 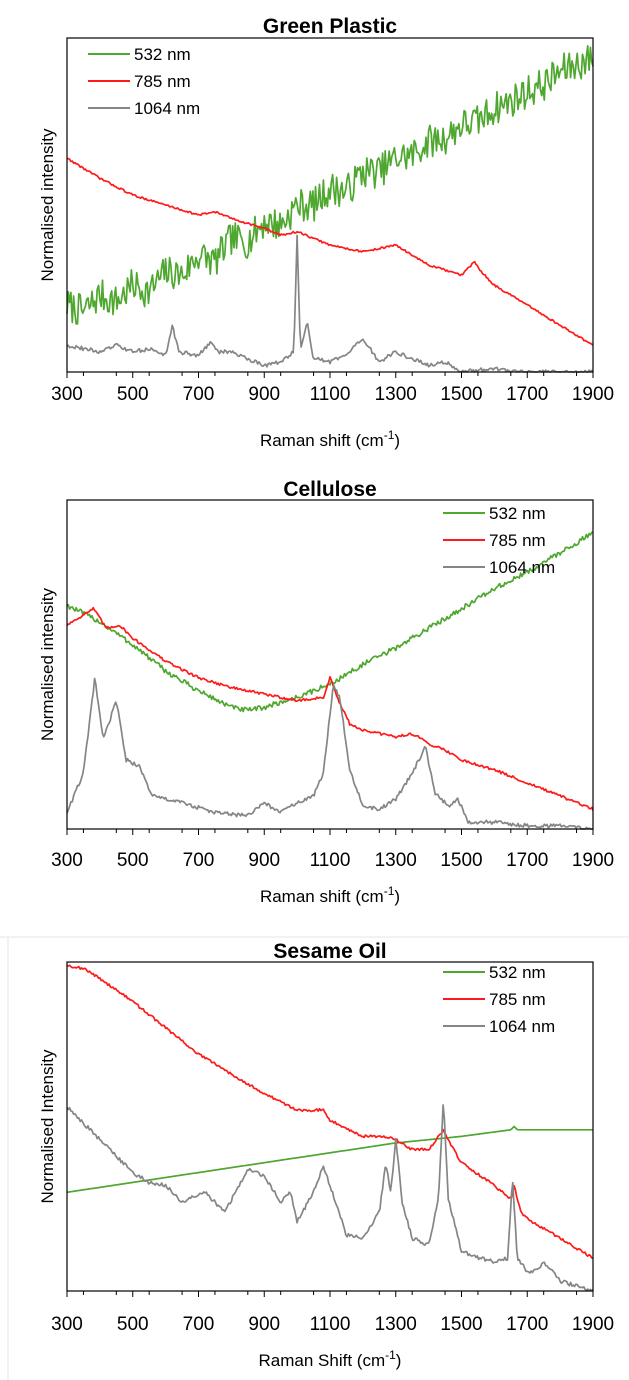 I want to click on x-axis-label: Raman Shift (cm-1), so click(x=330, y=1359).